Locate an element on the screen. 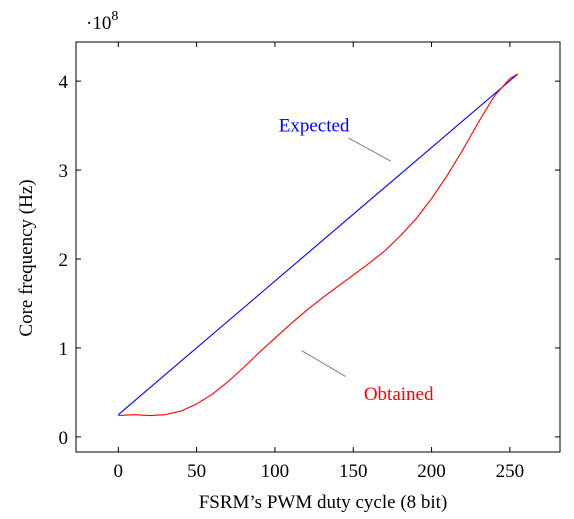 The width and height of the screenshot is (574, 519). x-tick-label: 200 is located at coordinates (431, 471).